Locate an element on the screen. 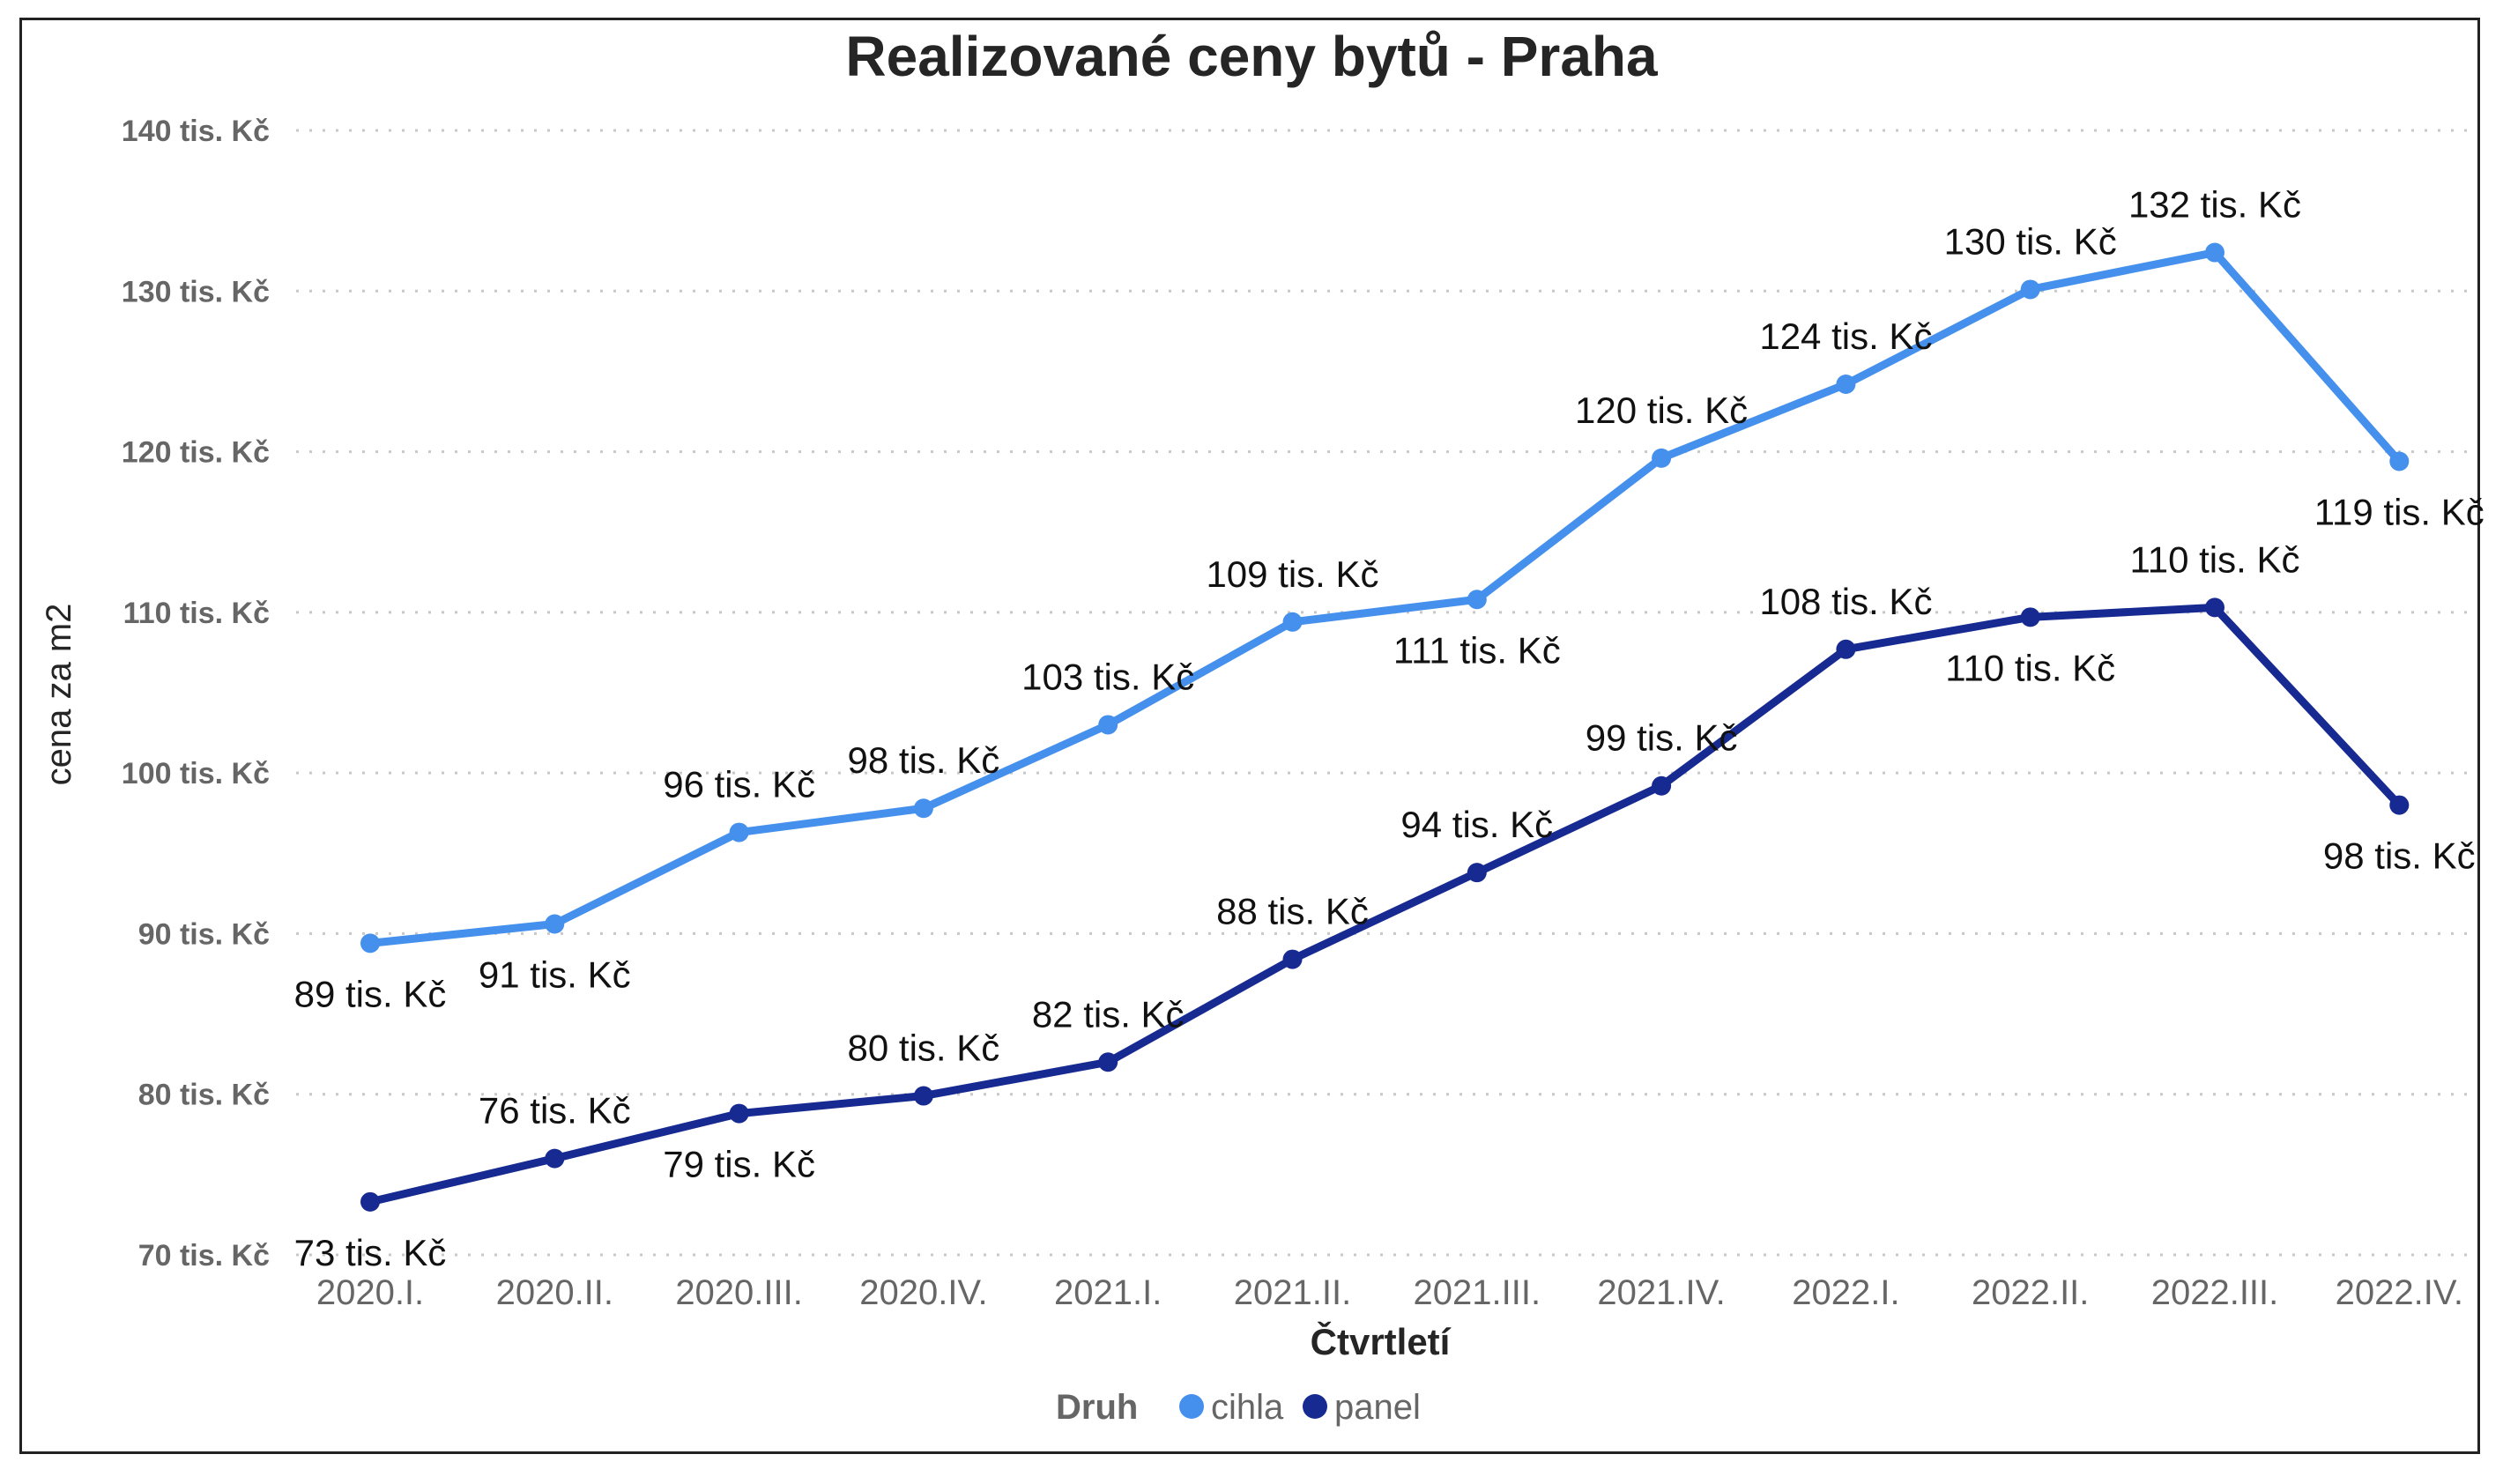  data-label-cihla: 132 tis. Kč is located at coordinates (2214, 205).